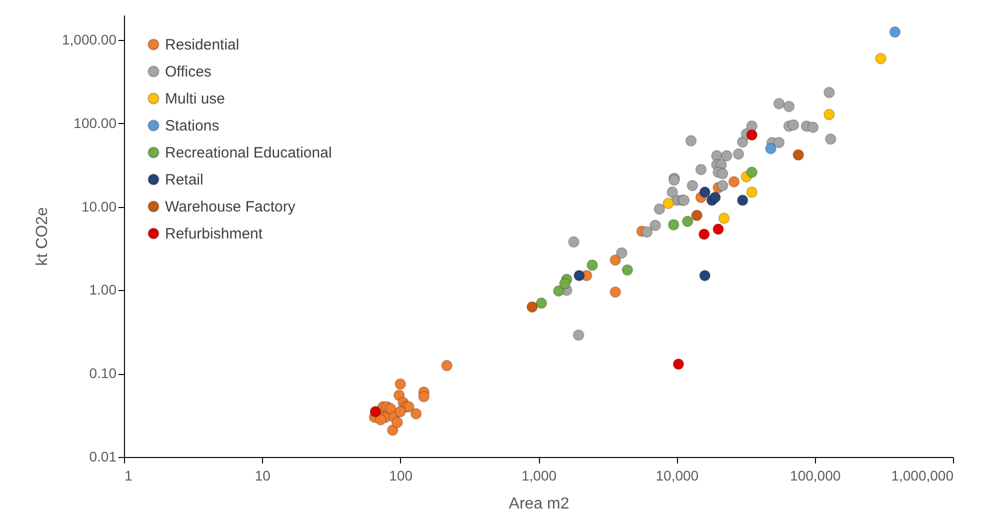  What do you see at coordinates (401, 476) in the screenshot?
I see `x-tick-label: 100` at bounding box center [401, 476].